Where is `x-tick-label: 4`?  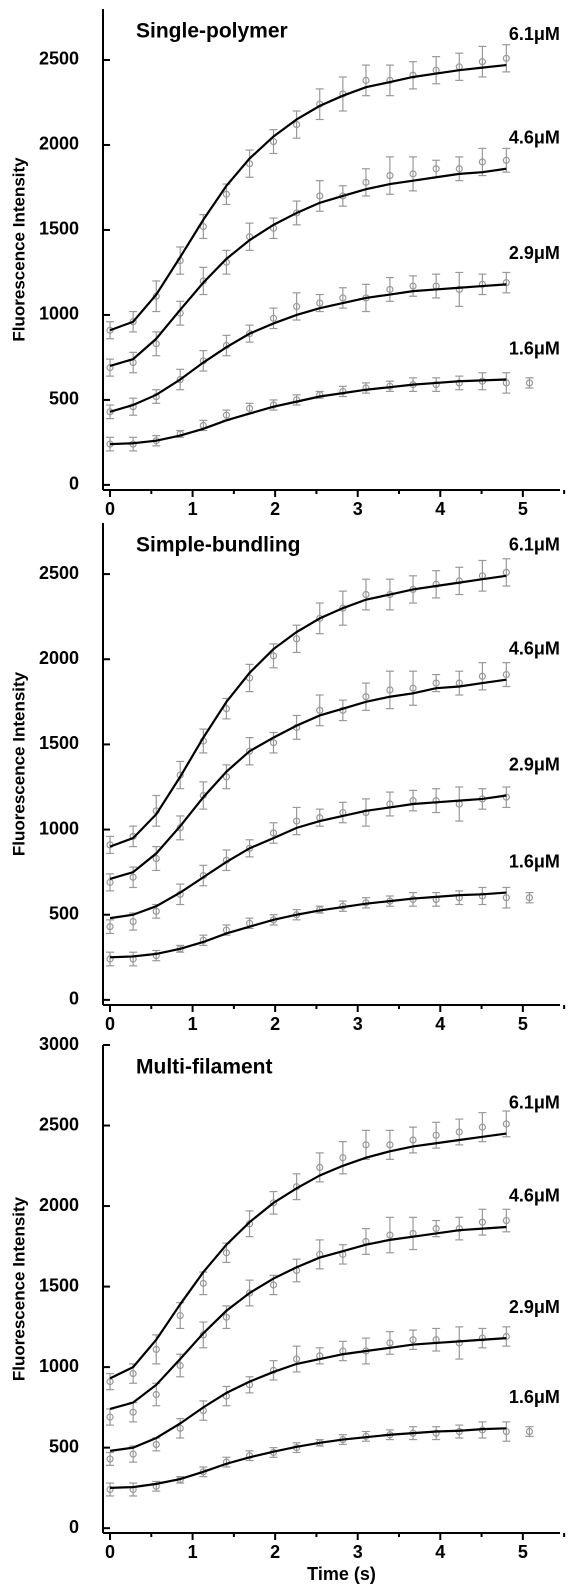 x-tick-label: 4 is located at coordinates (440, 1552).